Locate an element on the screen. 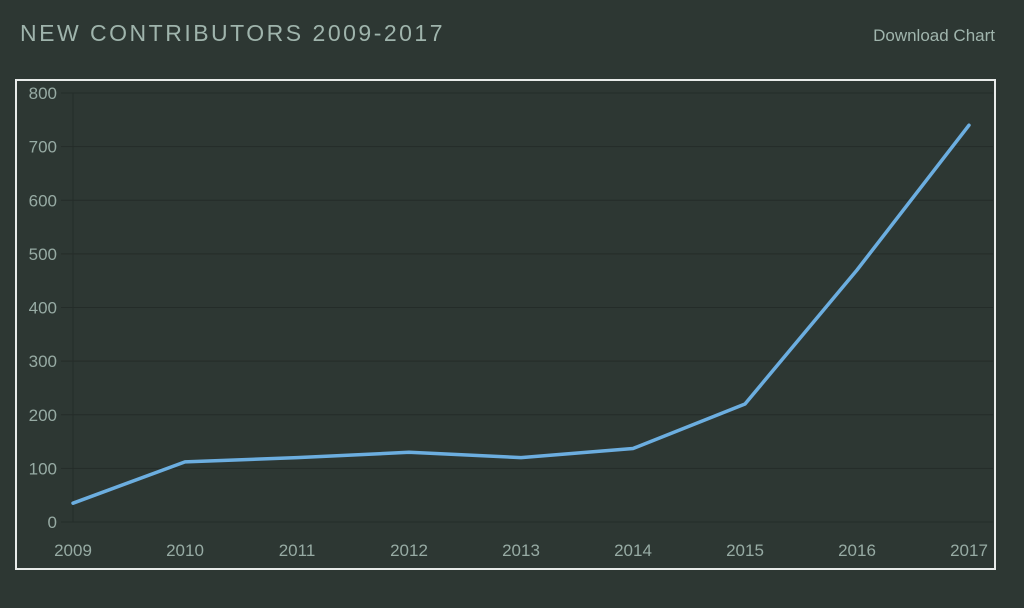  y-axis-tick-label: 200 is located at coordinates (43, 415).